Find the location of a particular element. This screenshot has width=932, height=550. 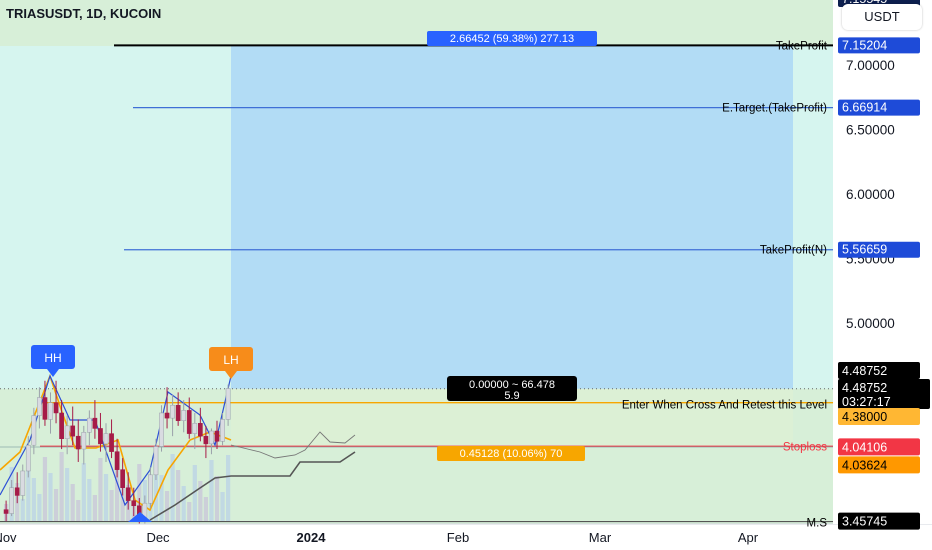

countdown-bg is located at coordinates (884, 394).